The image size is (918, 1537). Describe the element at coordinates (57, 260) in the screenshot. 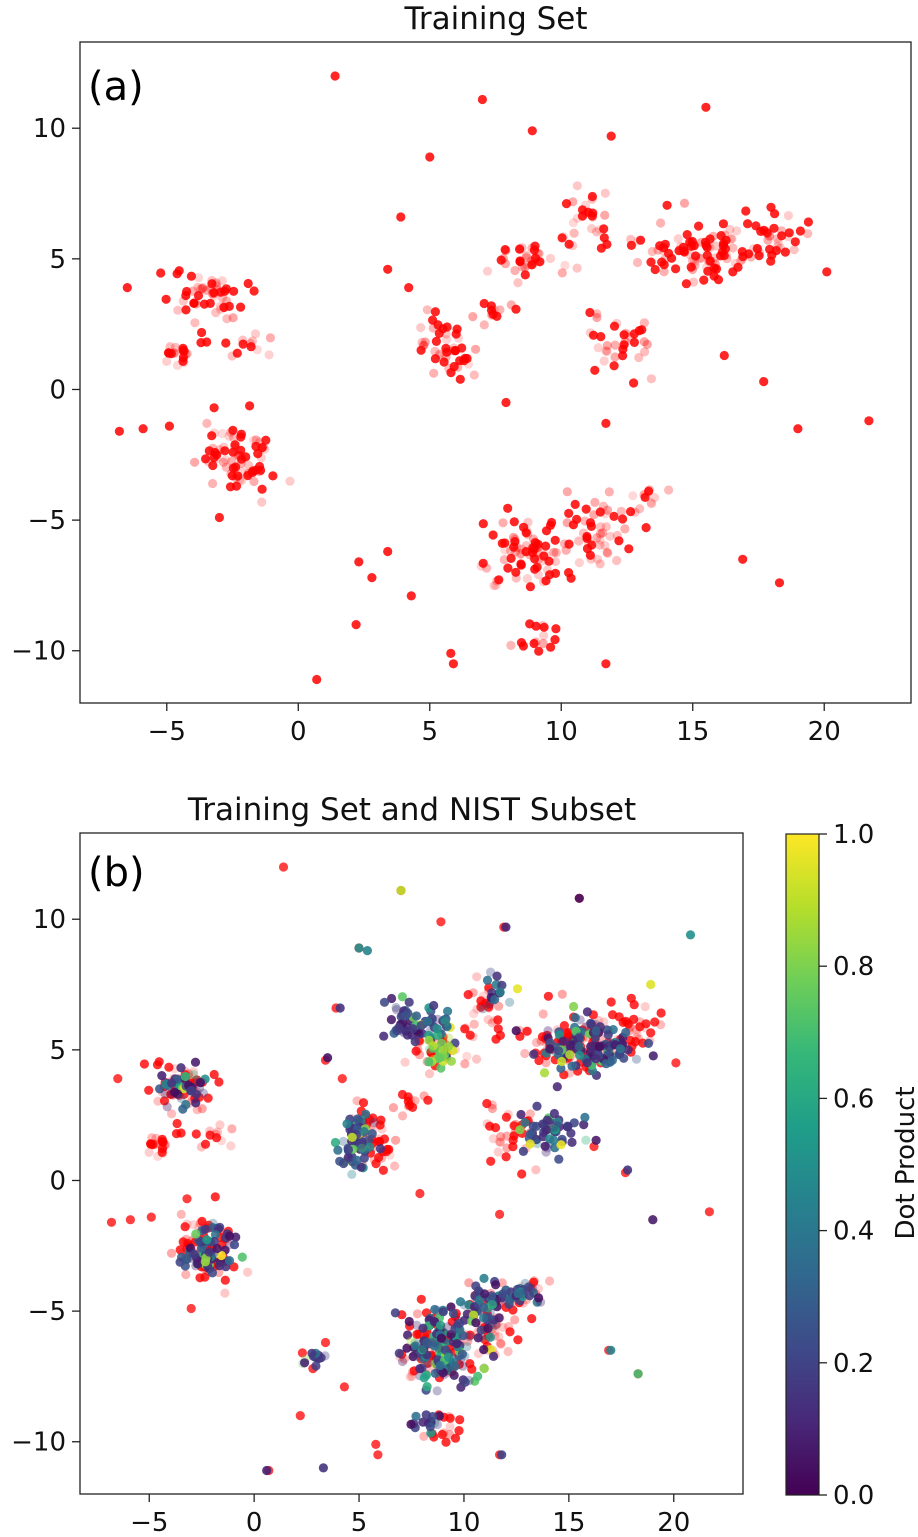

I see `panel-a-y-tick-label: 5` at that location.